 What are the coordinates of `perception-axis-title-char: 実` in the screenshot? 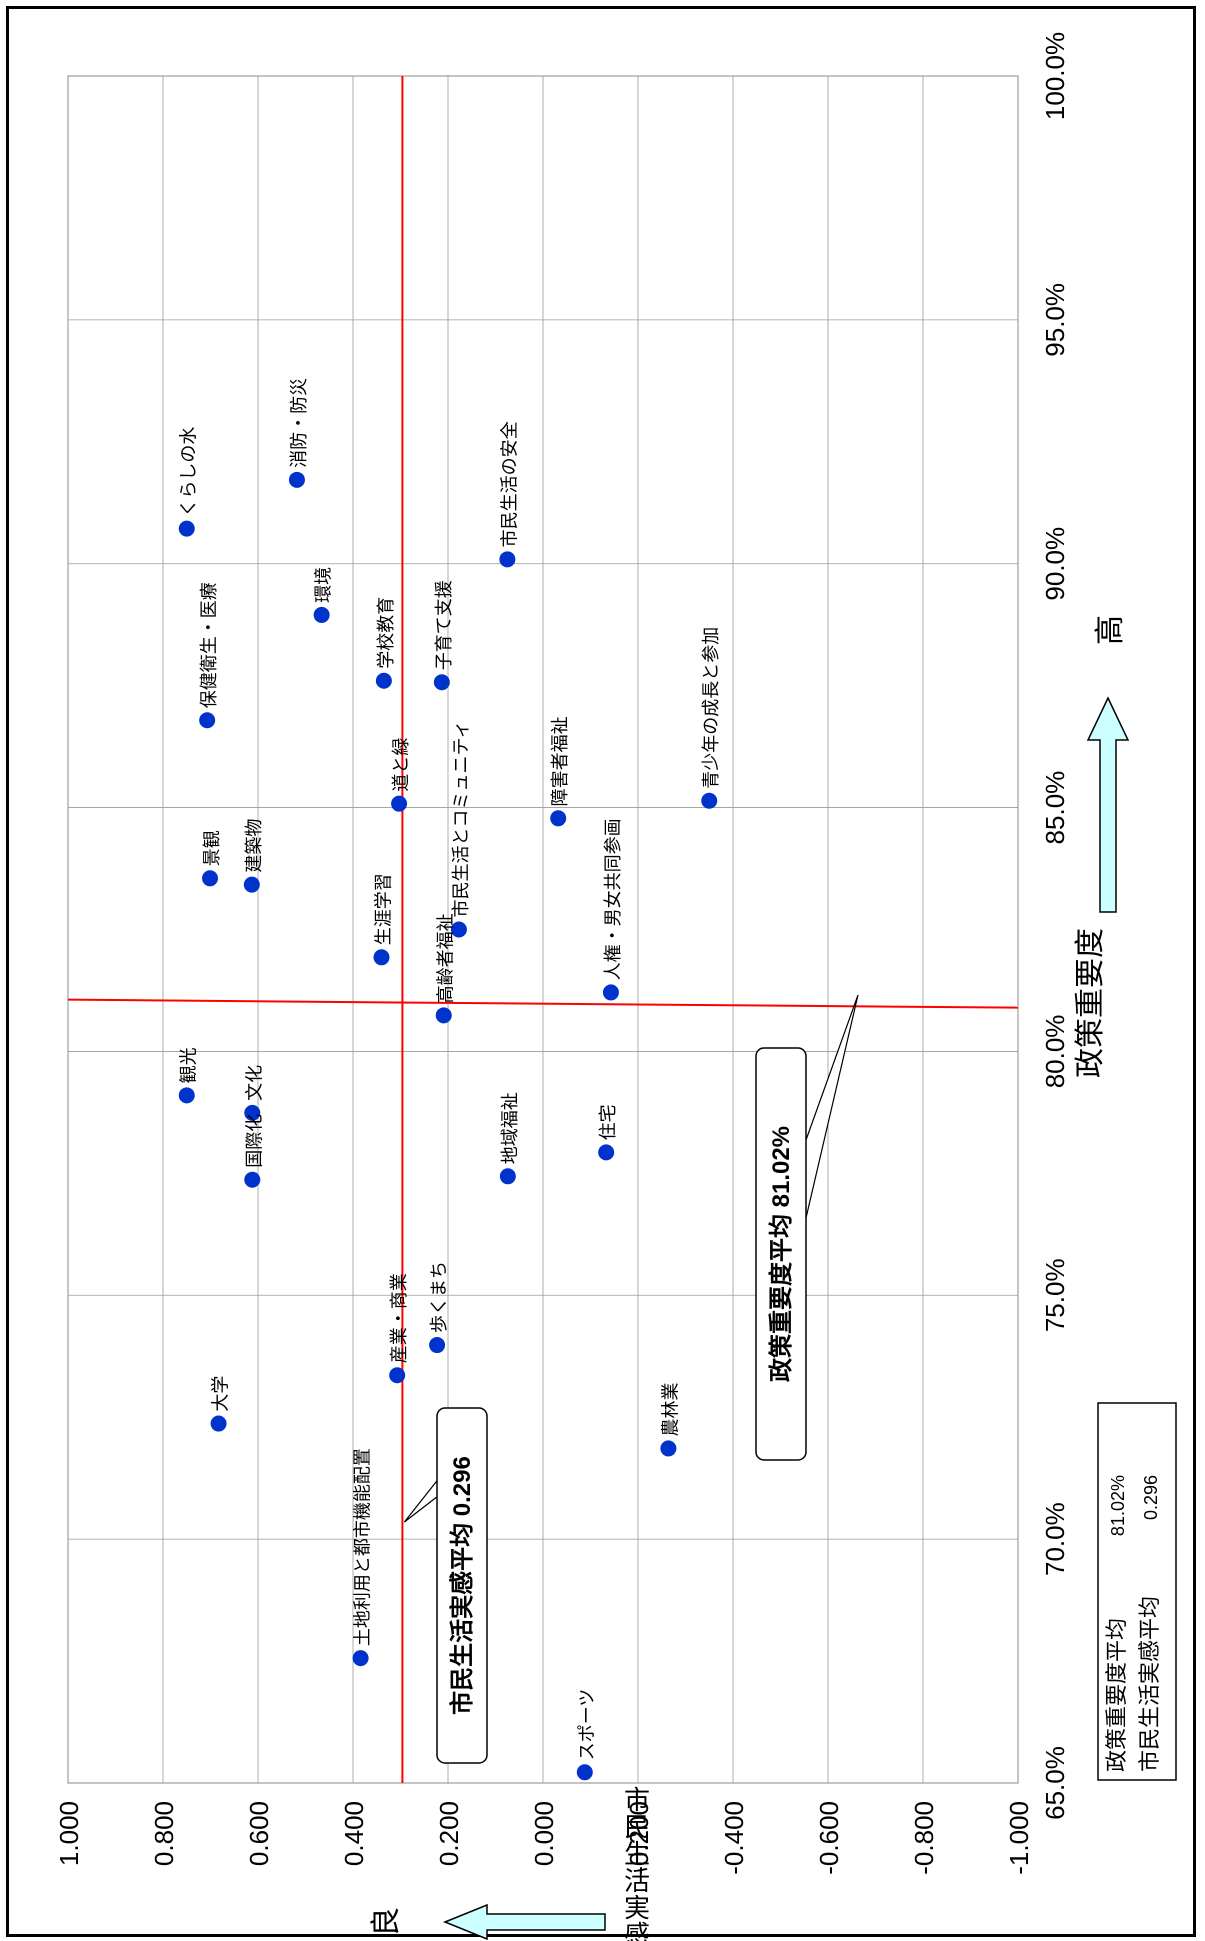 It's located at (637, 1908).